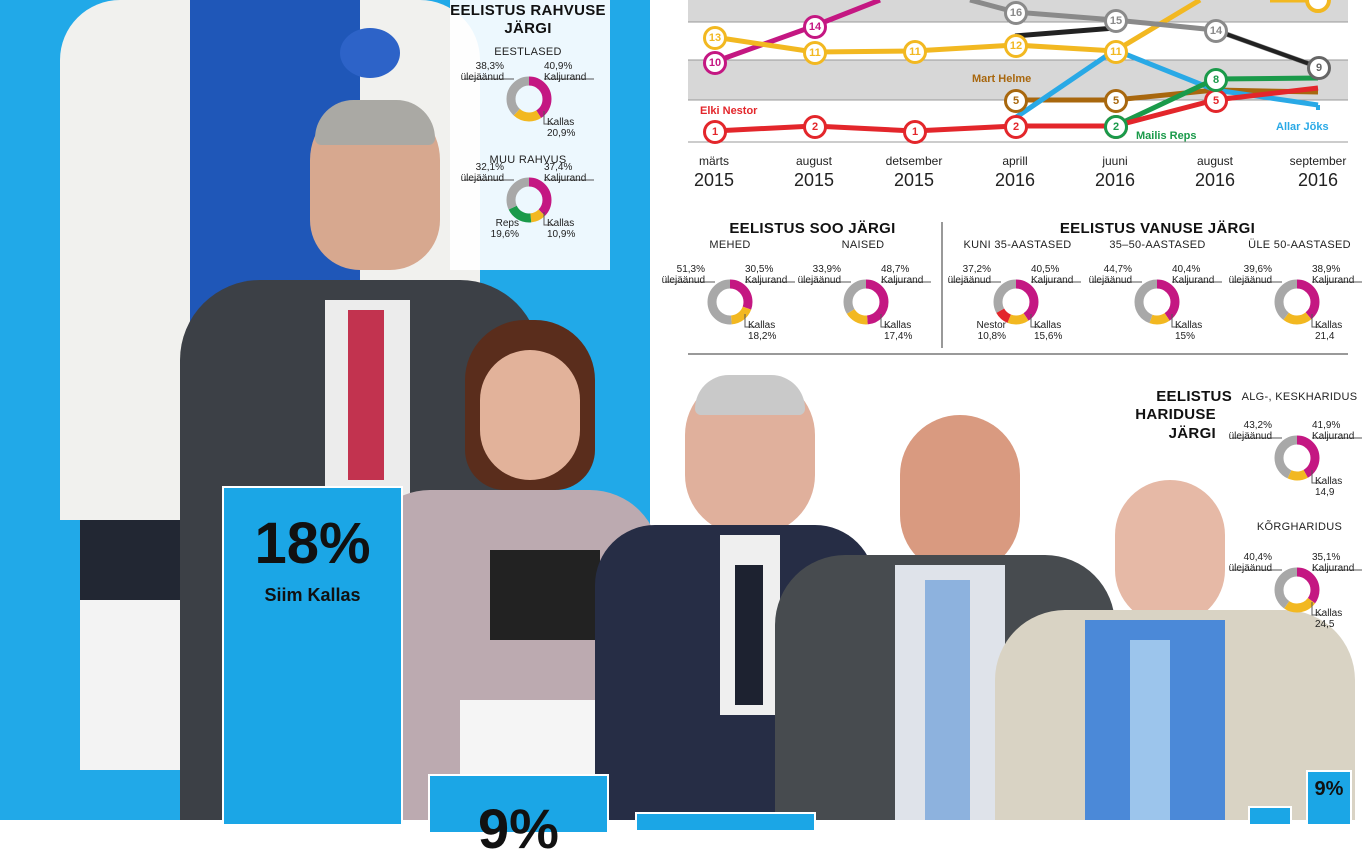  What do you see at coordinates (1318, 161) in the screenshot?
I see `axis-month-6: september` at bounding box center [1318, 161].